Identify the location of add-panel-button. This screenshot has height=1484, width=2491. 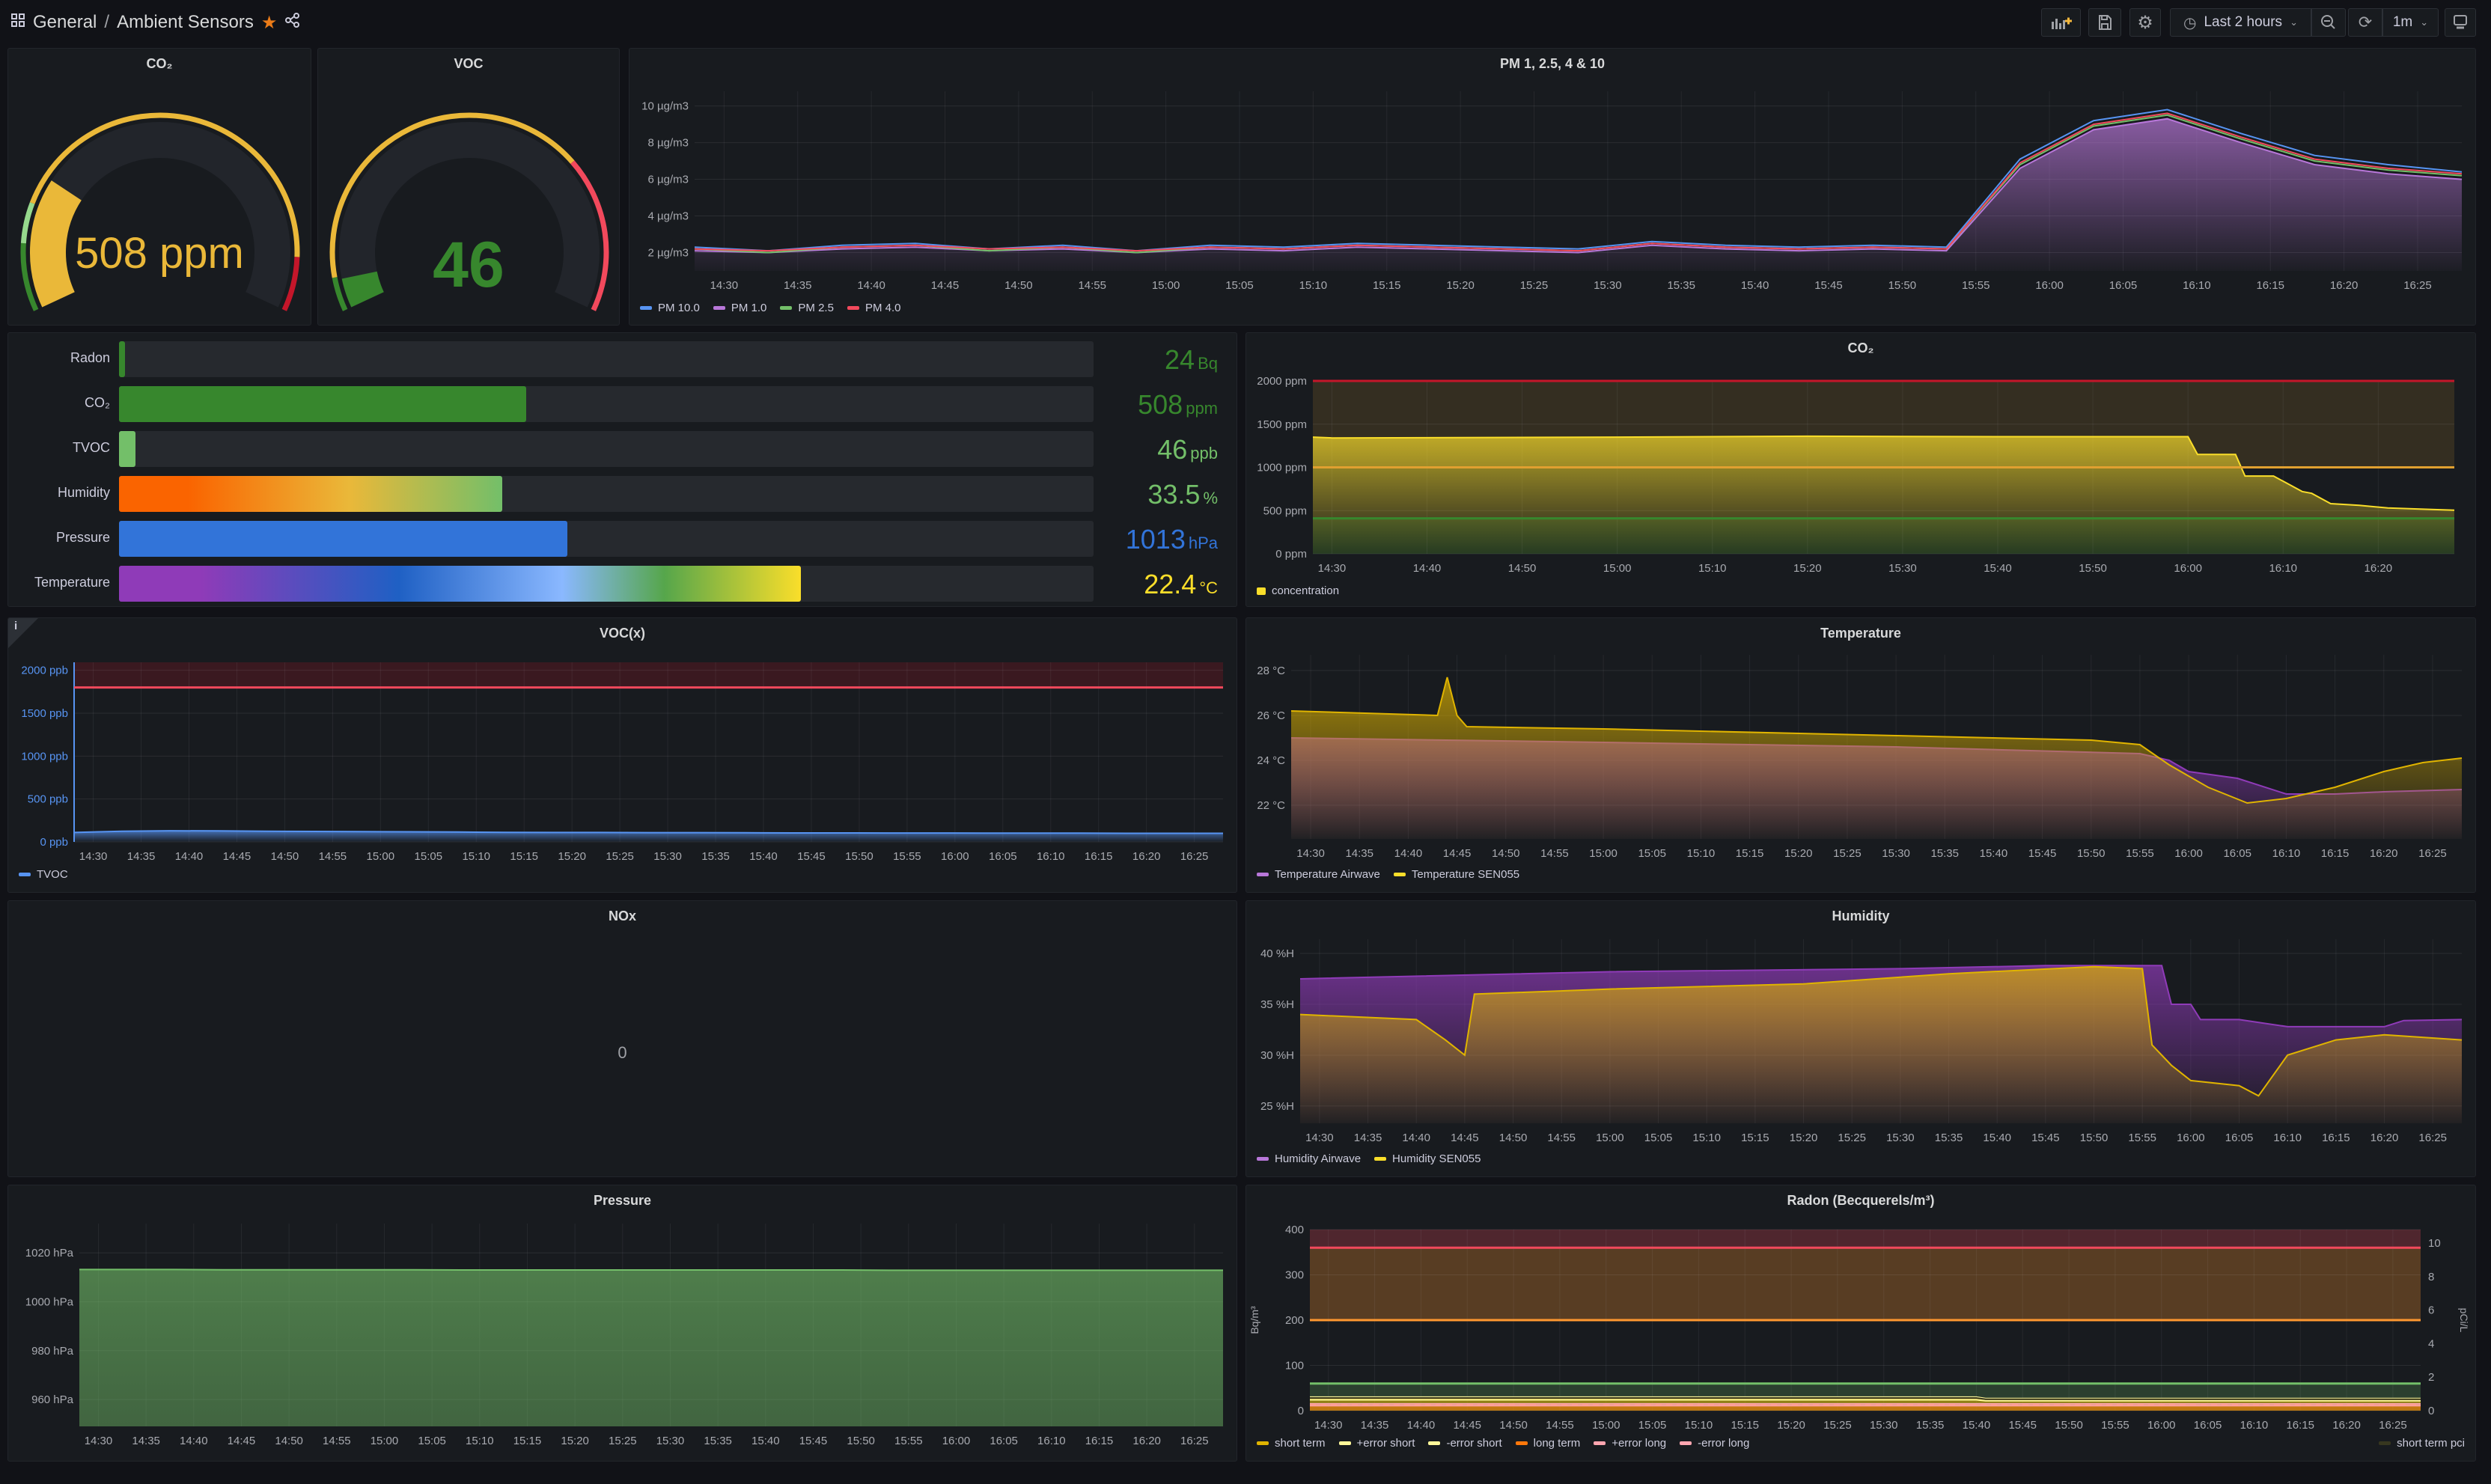
(2061, 22).